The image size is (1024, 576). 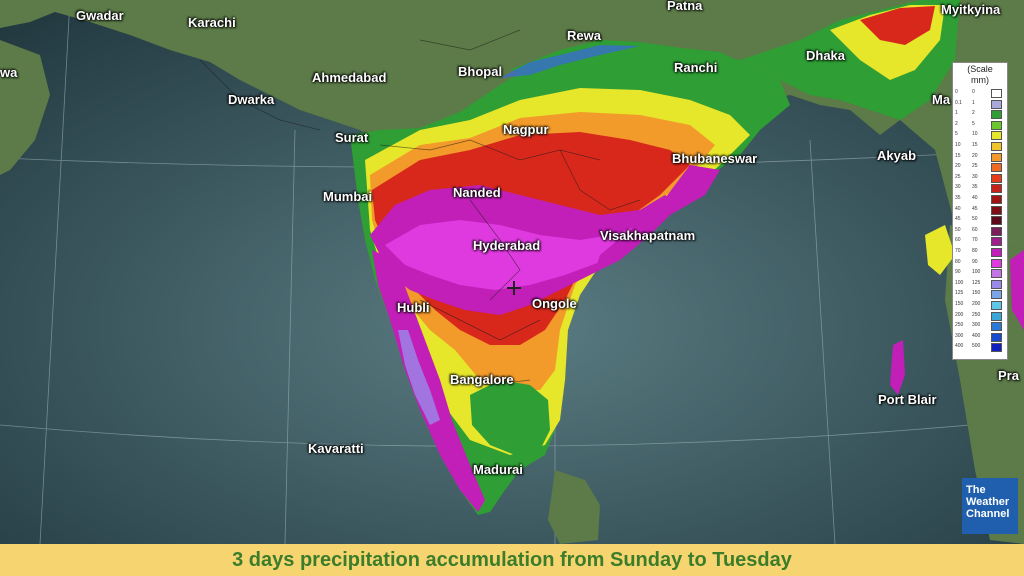 What do you see at coordinates (336, 448) in the screenshot?
I see `city-label-kavaratti: Kavaratti` at bounding box center [336, 448].